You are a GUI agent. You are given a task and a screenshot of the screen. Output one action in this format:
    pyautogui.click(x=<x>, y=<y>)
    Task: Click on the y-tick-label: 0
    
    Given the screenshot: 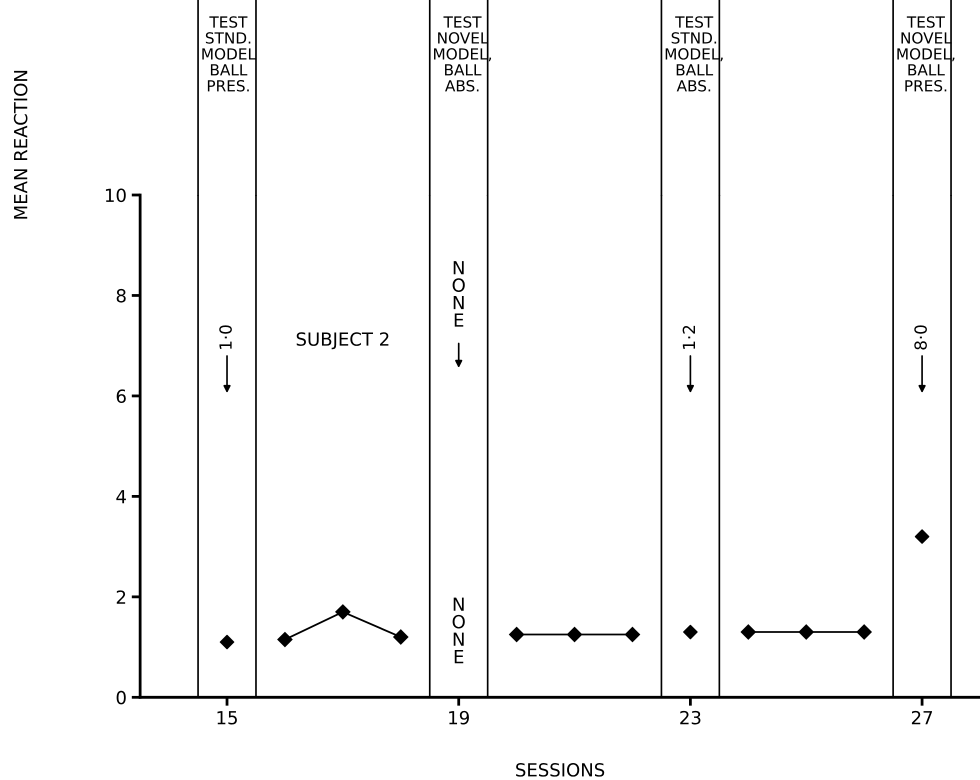 What is the action you would take?
    pyautogui.click(x=121, y=697)
    